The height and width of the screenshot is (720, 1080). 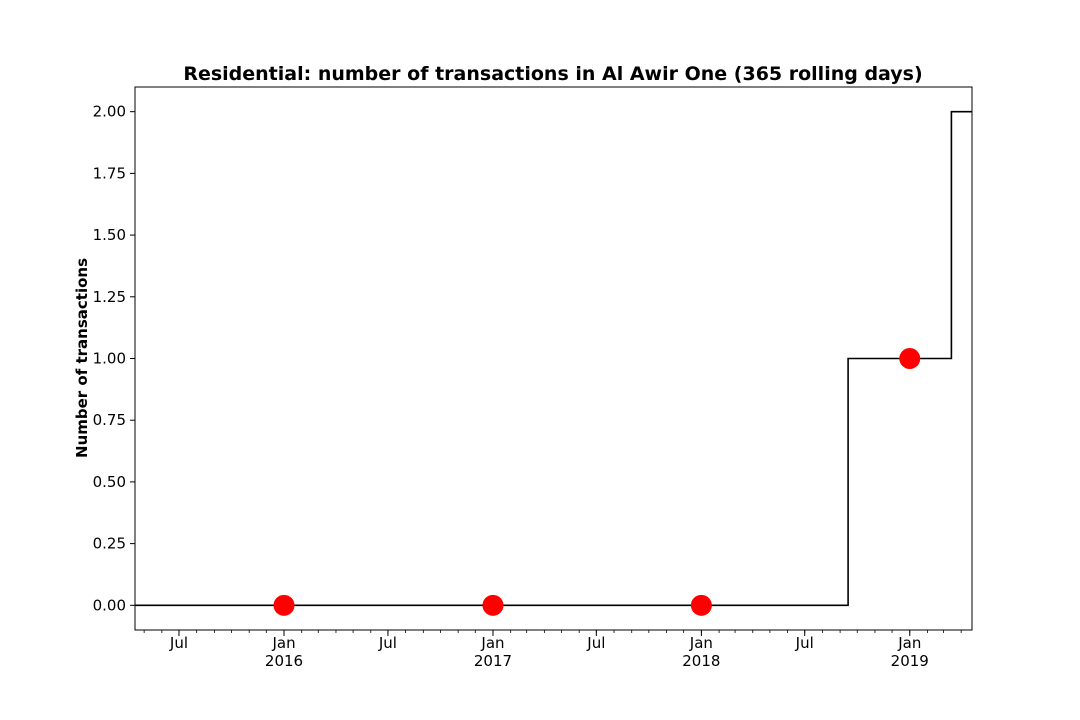 I want to click on y-tick-label: 1.25, so click(x=109, y=297).